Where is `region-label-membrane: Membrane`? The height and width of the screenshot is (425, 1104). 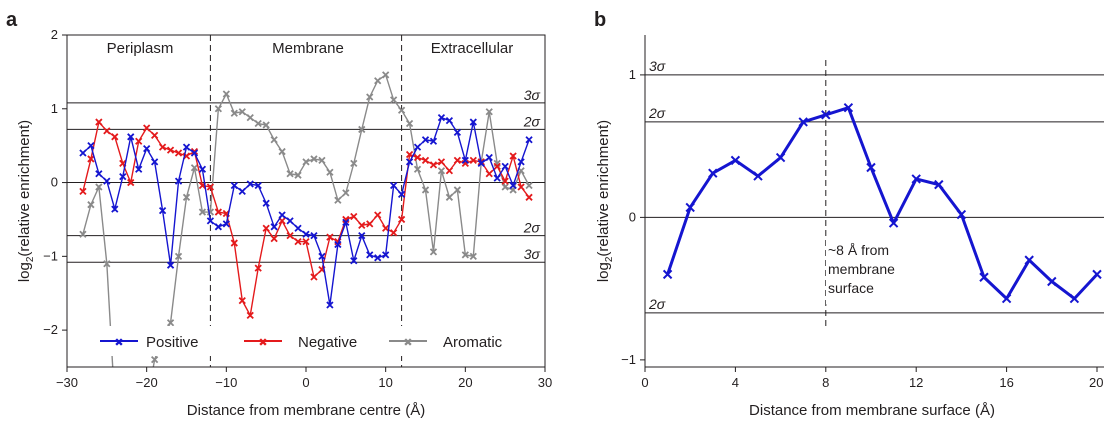
region-label-membrane: Membrane is located at coordinates (308, 48).